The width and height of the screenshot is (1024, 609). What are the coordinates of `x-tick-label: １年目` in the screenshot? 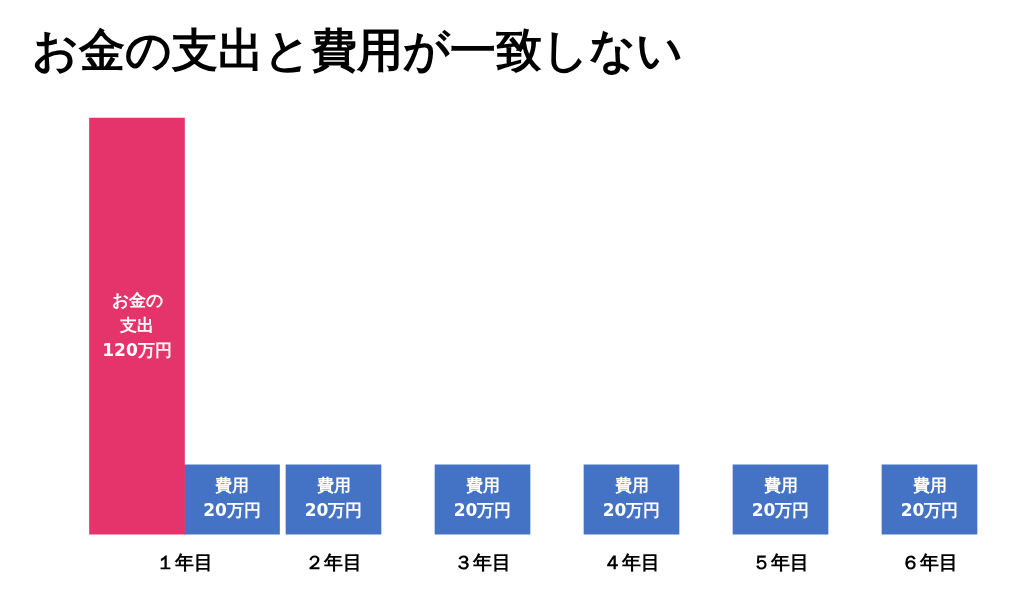 It's located at (184, 561).